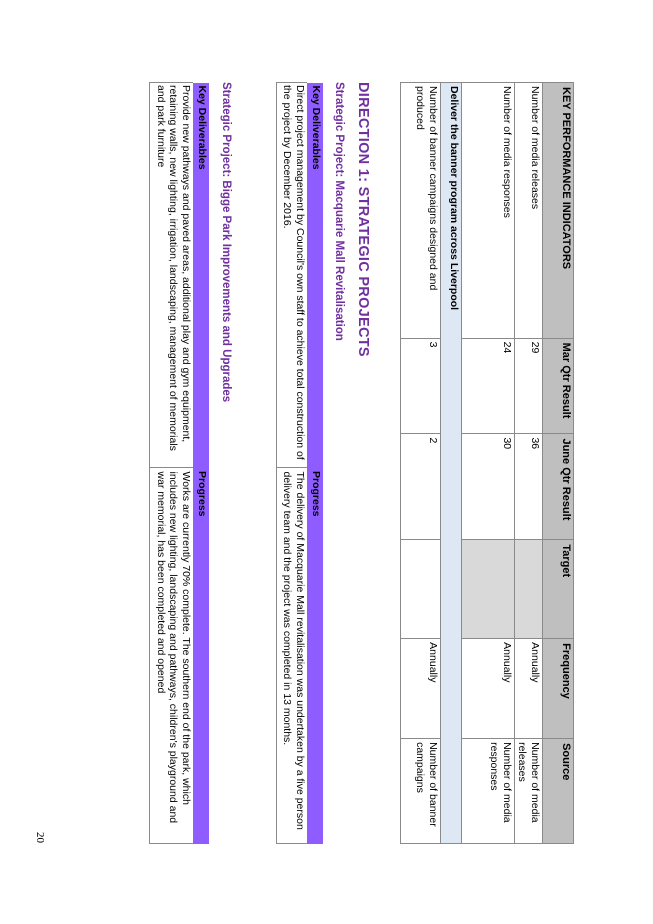 This screenshot has height=924, width=653. I want to click on project2-header-row: Key Deliverables Progress, so click(201, 463).